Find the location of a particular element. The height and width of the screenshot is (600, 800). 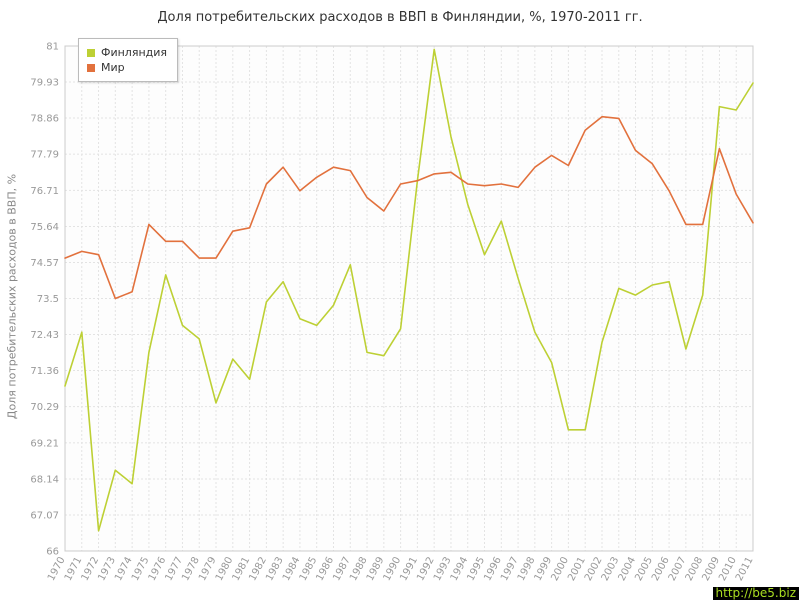

legend-label-finland: Финляндия is located at coordinates (134, 52).